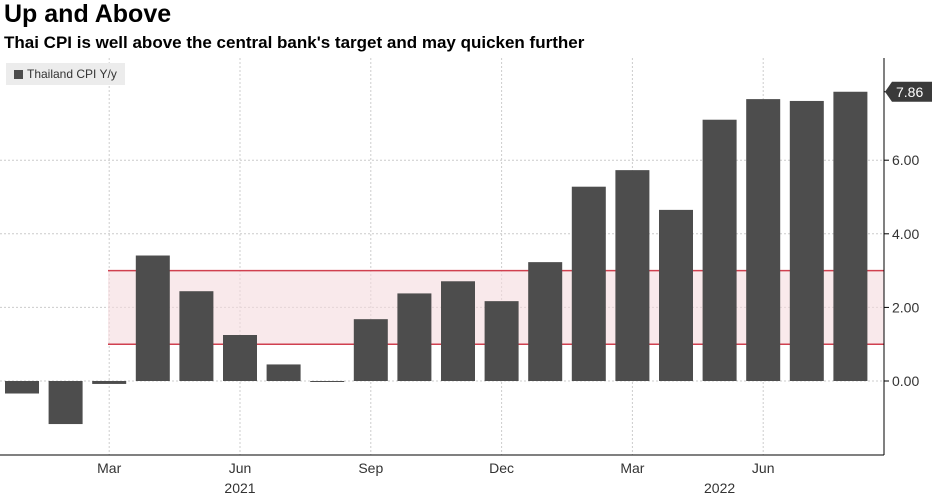 The height and width of the screenshot is (502, 937). I want to click on legend: Thailand CPI Y/y, so click(65, 74).